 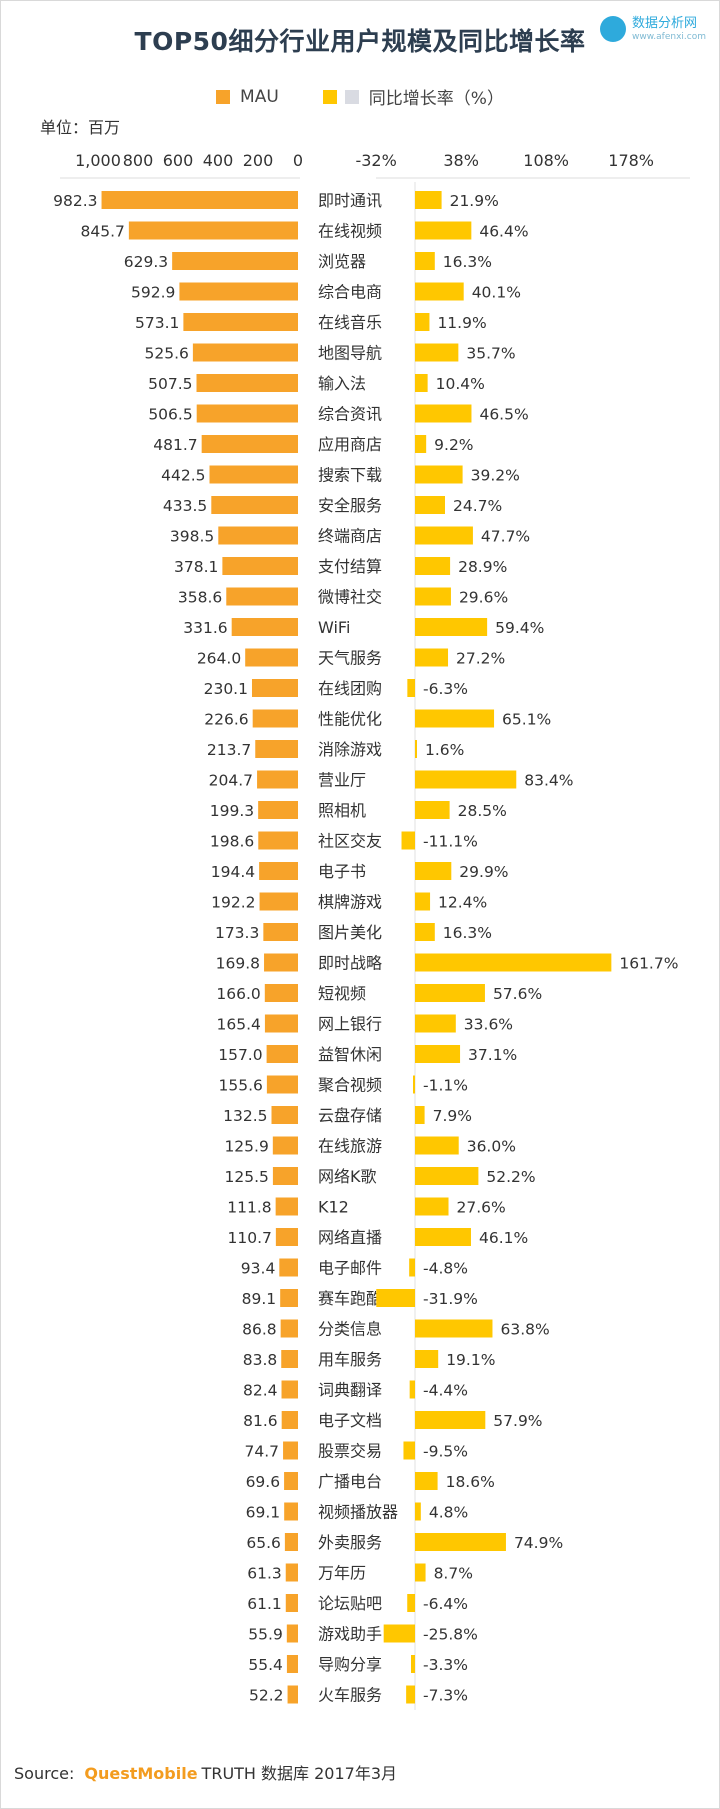 What do you see at coordinates (237, 933) in the screenshot?
I see `mau-value-label: 173.3` at bounding box center [237, 933].